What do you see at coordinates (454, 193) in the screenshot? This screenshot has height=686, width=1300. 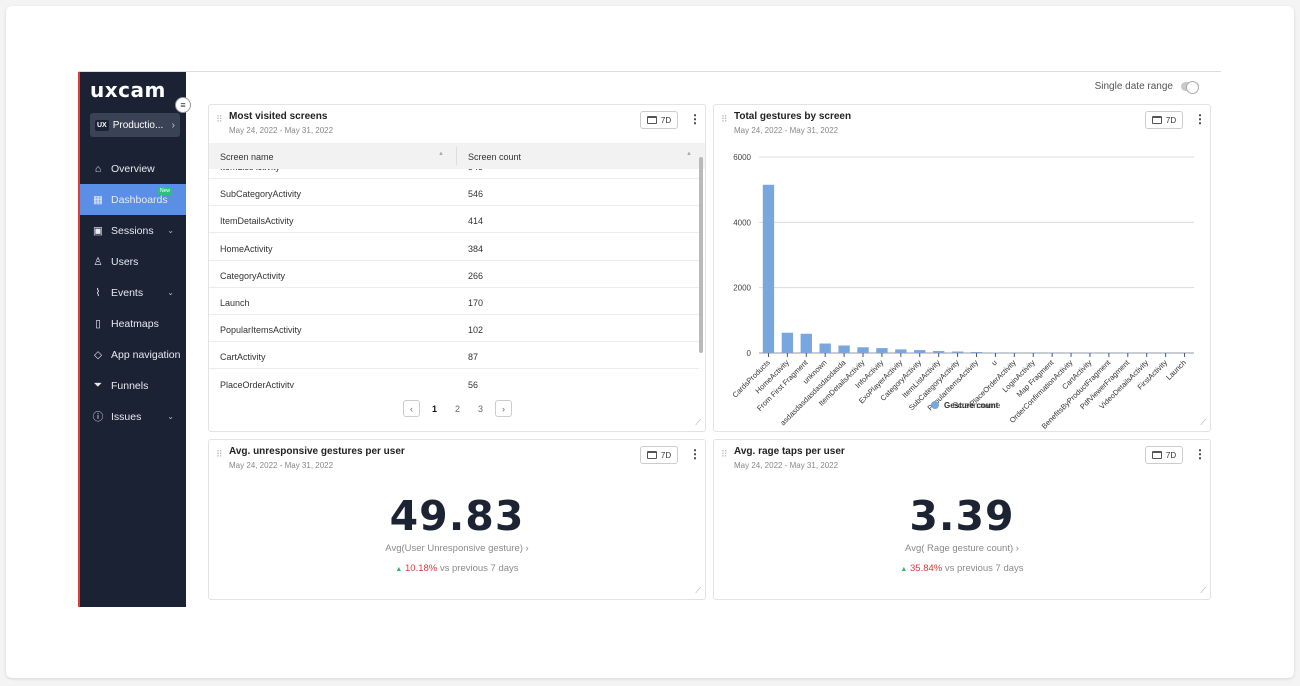 I see `table-row: SubCategoryActivity 546` at bounding box center [454, 193].